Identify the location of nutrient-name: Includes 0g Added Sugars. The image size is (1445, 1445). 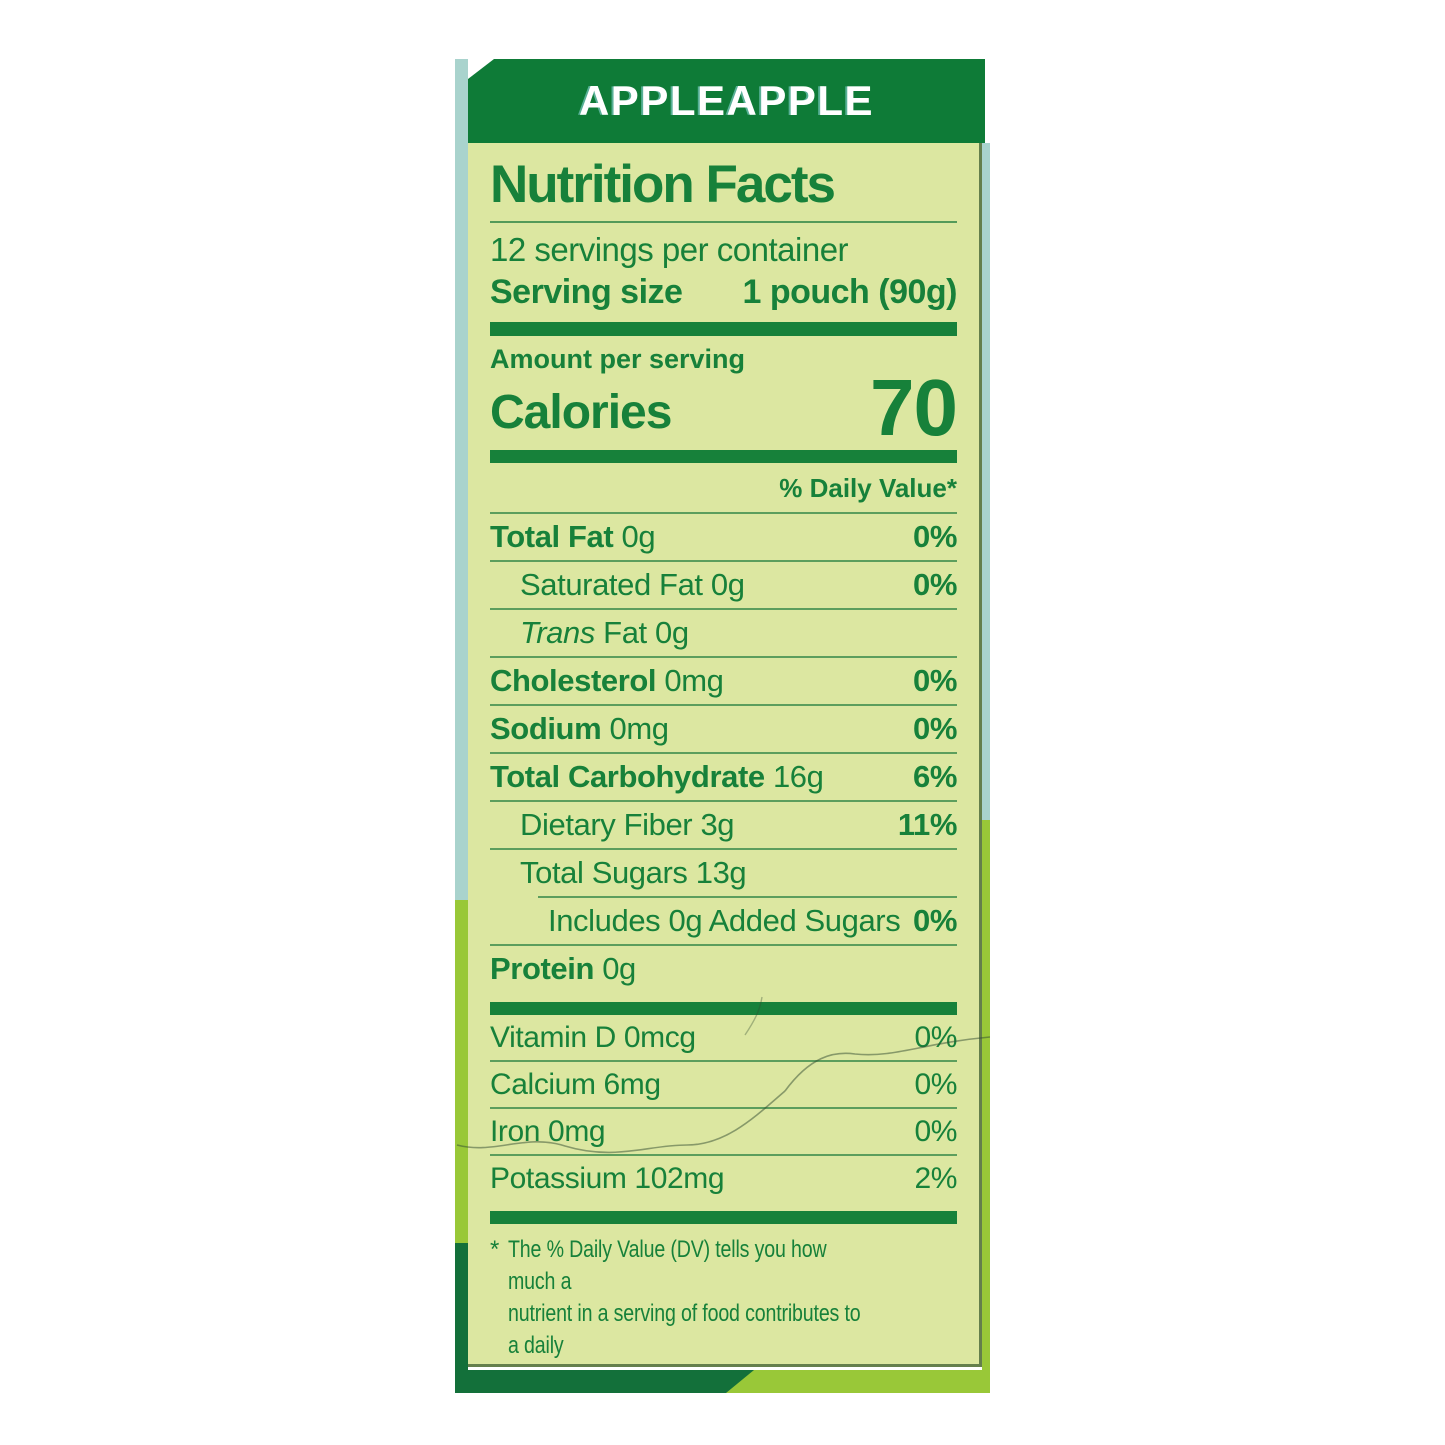
(724, 921).